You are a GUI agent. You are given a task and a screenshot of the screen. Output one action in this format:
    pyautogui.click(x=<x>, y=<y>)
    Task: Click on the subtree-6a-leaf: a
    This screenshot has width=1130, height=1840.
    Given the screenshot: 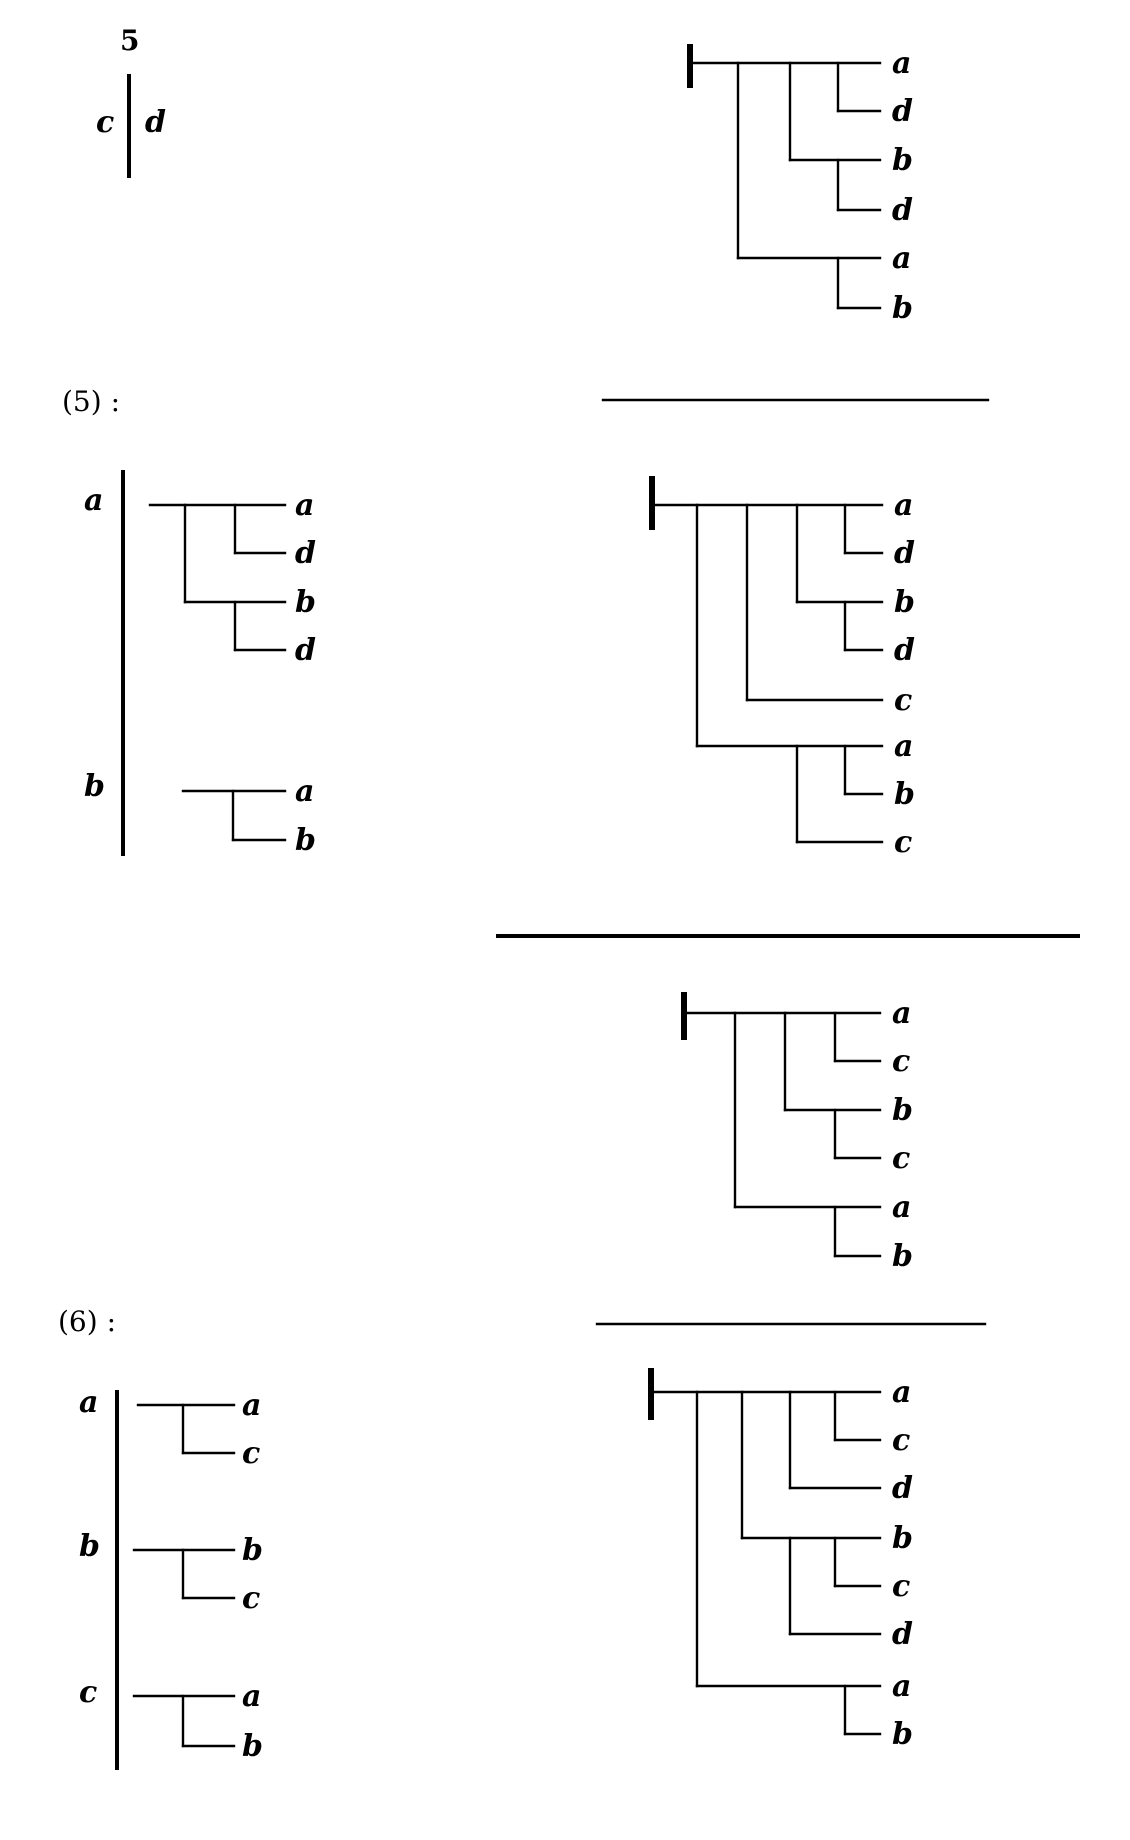 What is the action you would take?
    pyautogui.click(x=251, y=1405)
    